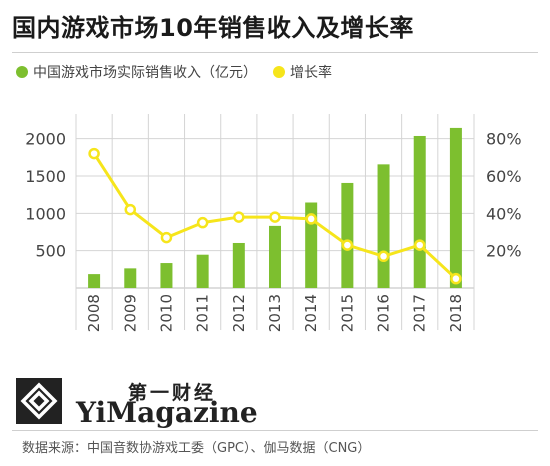 Image resolution: width=550 pixels, height=466 pixels. What do you see at coordinates (172, 393) in the screenshot?
I see `brand-chinese-name: 第一财经` at bounding box center [172, 393].